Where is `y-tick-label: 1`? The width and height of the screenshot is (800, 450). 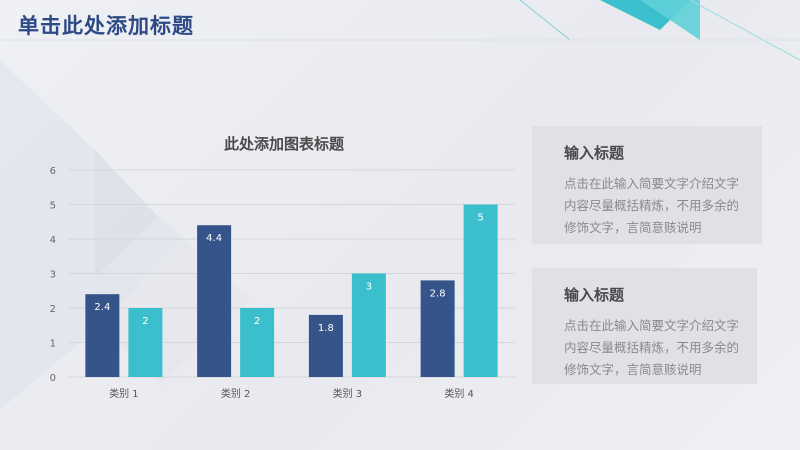
y-tick-label: 1 is located at coordinates (53, 344).